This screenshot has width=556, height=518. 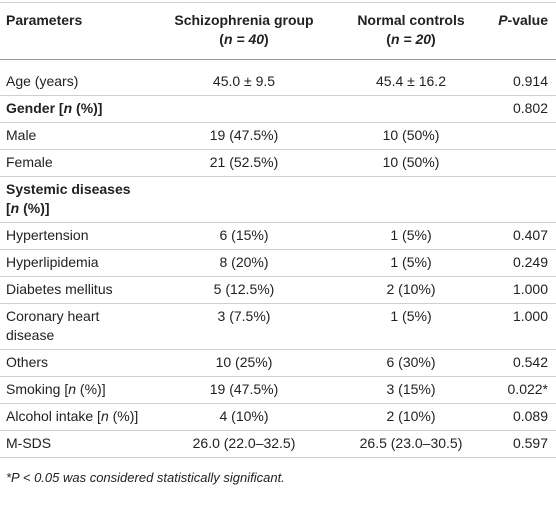 What do you see at coordinates (519, 444) in the screenshot?
I see `cell: 0.597` at bounding box center [519, 444].